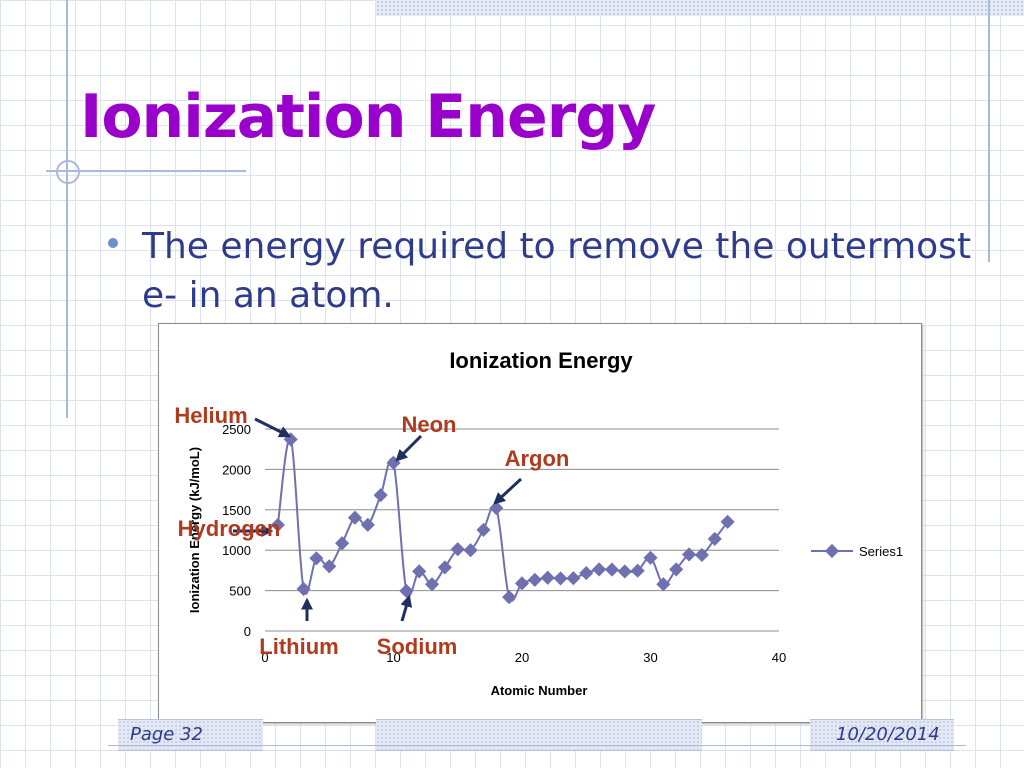 The height and width of the screenshot is (768, 1024). I want to click on annotation-label: Neon, so click(429, 424).